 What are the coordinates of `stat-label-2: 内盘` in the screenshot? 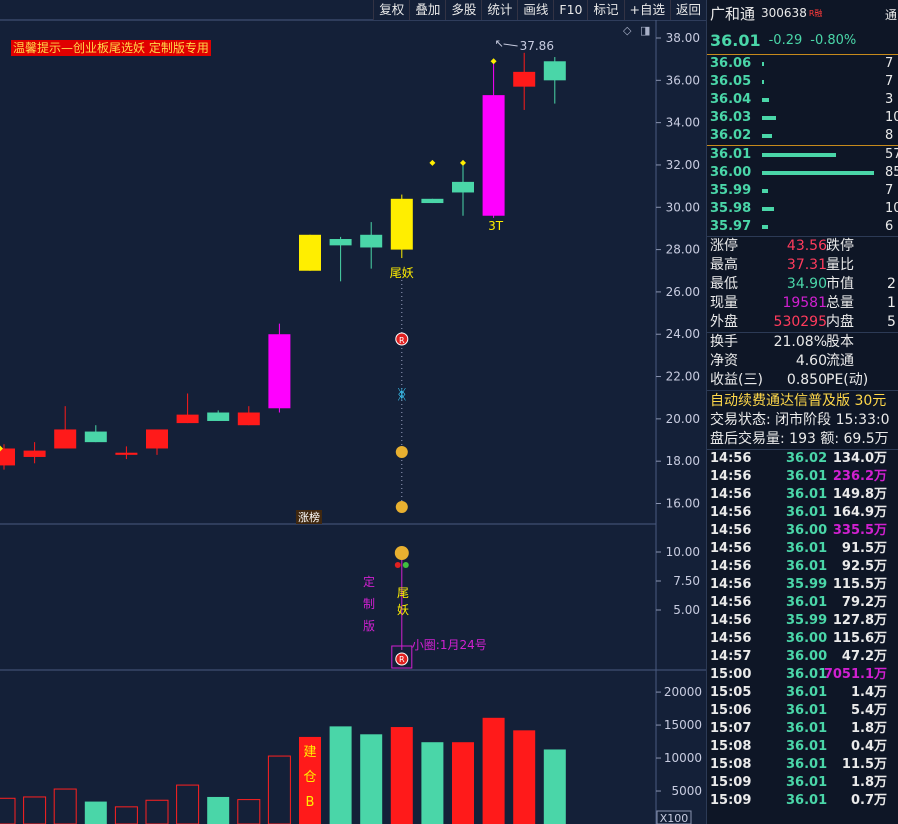 It's located at (840, 322).